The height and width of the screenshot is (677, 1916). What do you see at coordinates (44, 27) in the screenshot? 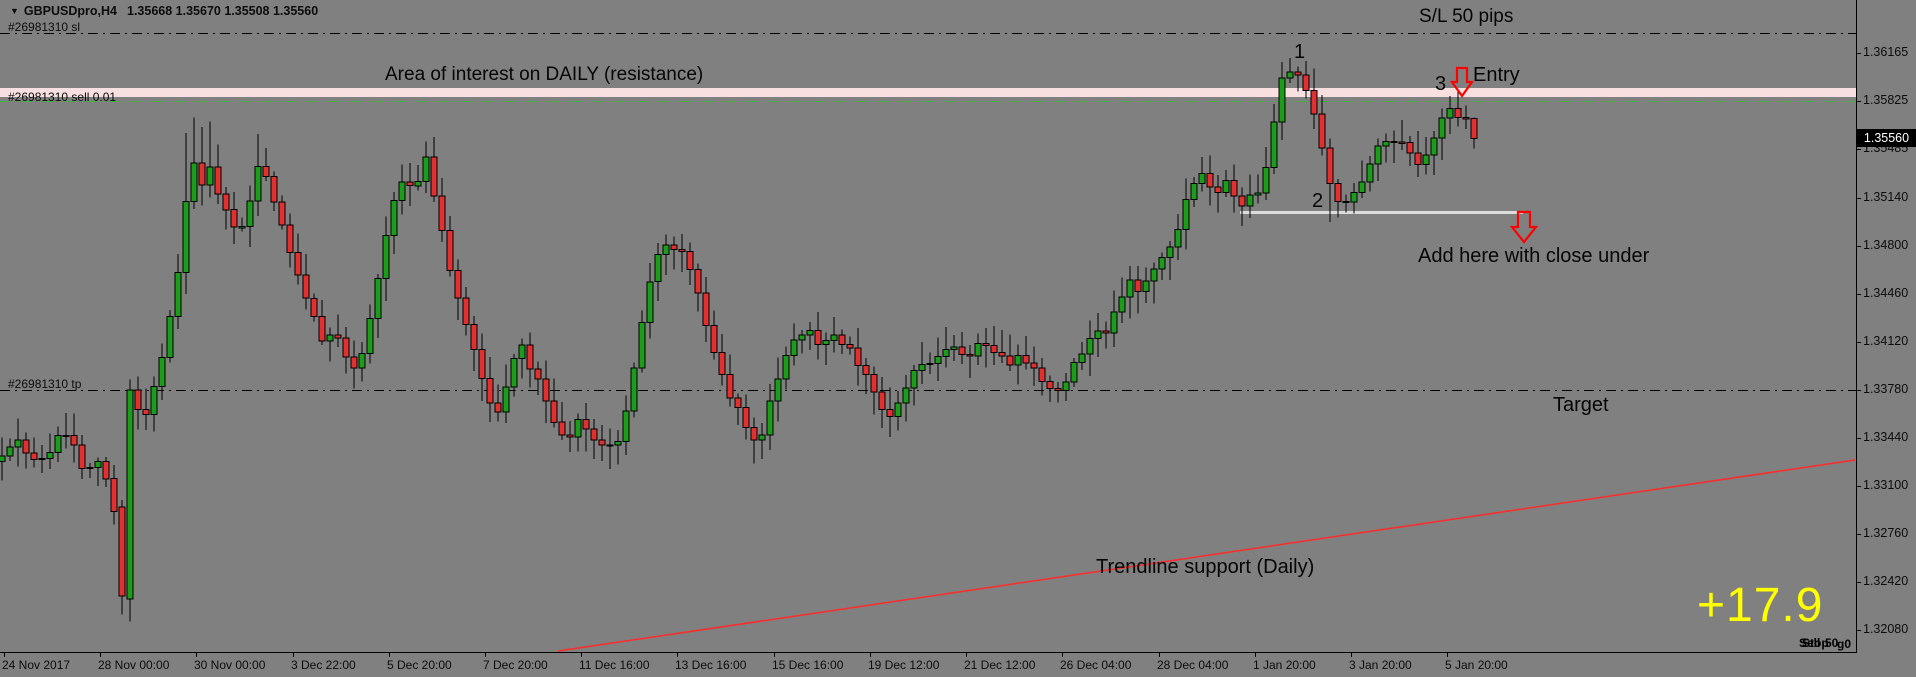
I see `stop-loss-label: #26981310 sl` at bounding box center [44, 27].